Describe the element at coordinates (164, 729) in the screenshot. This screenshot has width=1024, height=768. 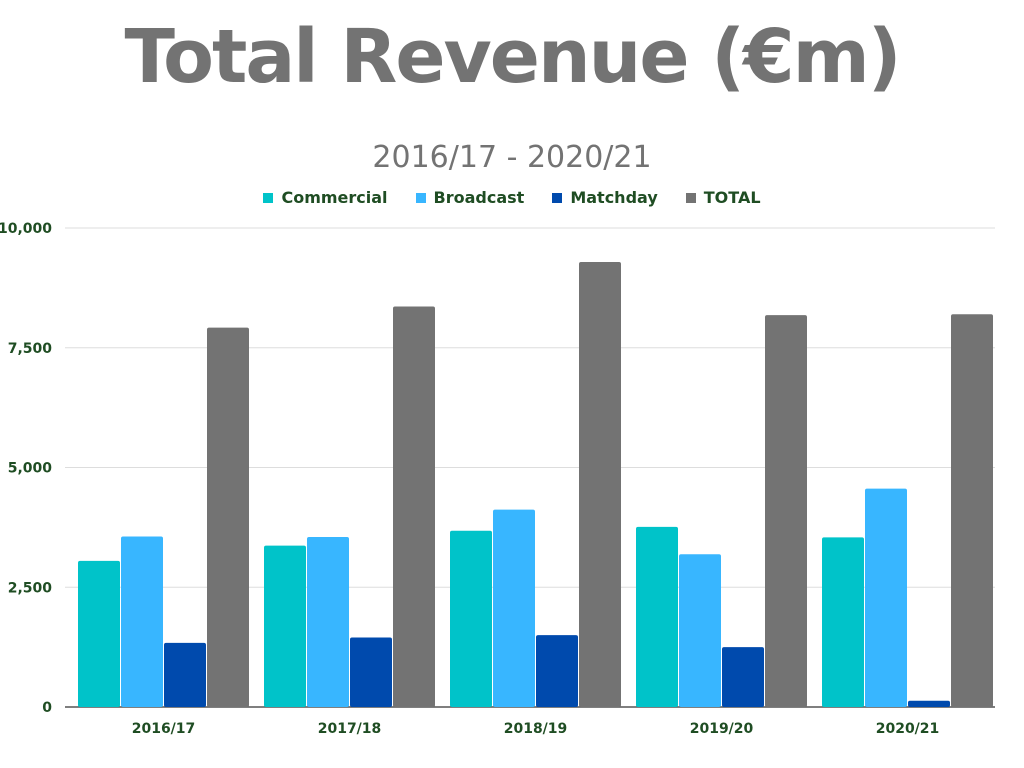
I see `x-tick-label: 2016/17` at that location.